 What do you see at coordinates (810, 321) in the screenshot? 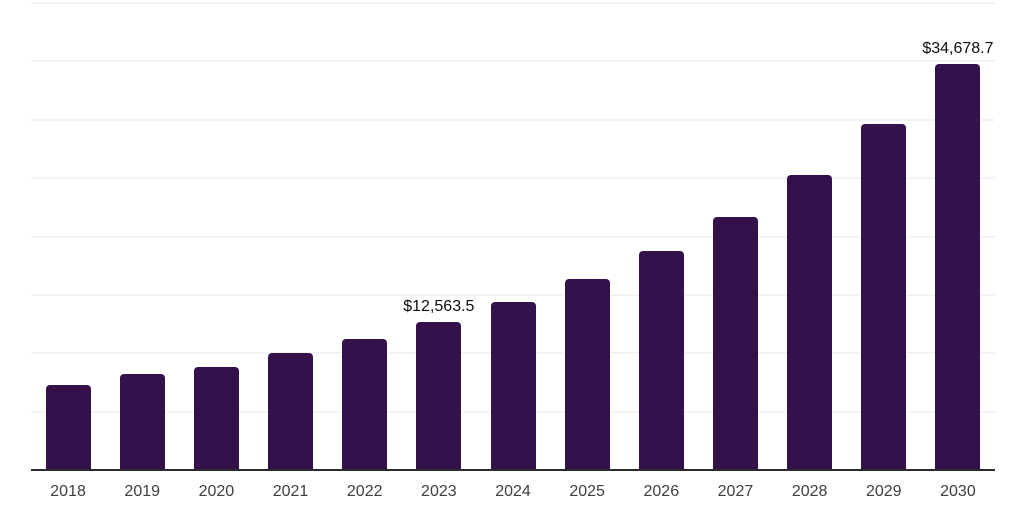
I see `bar-2028` at bounding box center [810, 321].